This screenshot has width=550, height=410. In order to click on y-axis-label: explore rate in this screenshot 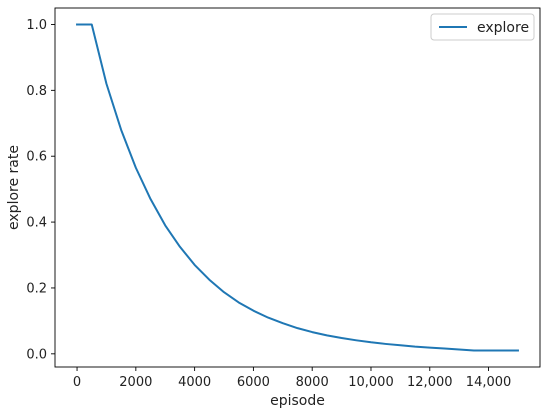, I will do `click(14, 187)`.